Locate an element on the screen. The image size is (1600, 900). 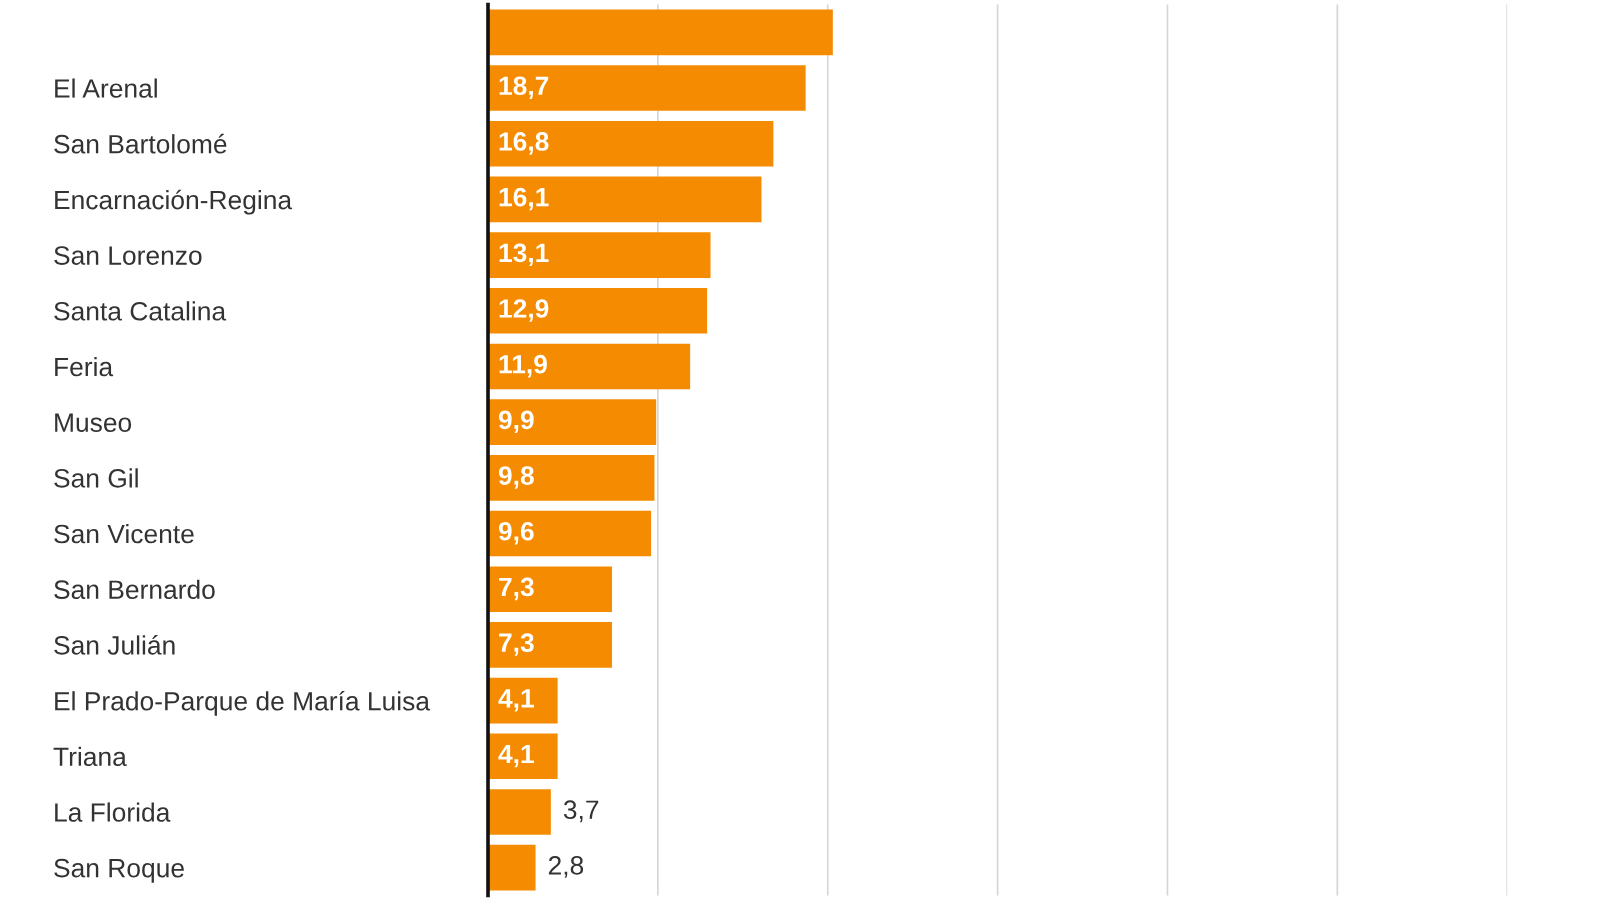
y-tick-label: San Bartolomé is located at coordinates (140, 143).